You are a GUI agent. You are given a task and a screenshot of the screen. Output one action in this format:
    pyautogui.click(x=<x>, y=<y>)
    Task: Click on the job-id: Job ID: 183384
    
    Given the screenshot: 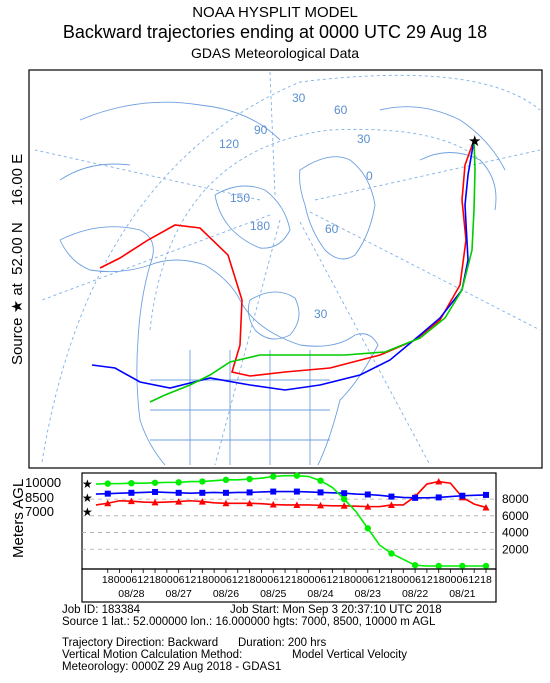 What is the action you would take?
    pyautogui.click(x=101, y=610)
    